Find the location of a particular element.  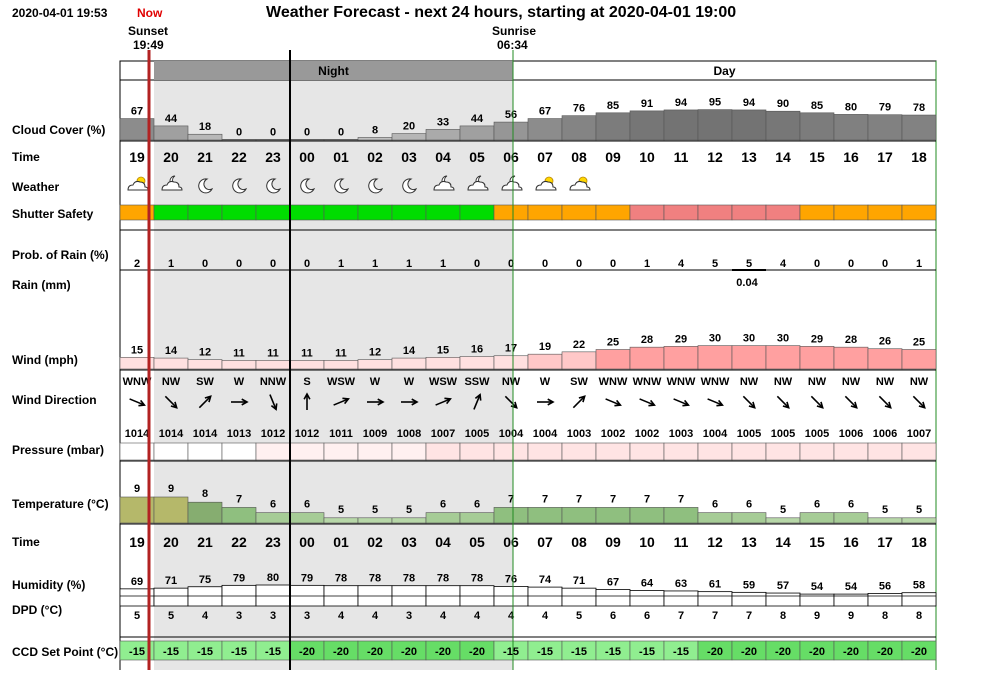

humidity-bar is located at coordinates (273, 595).